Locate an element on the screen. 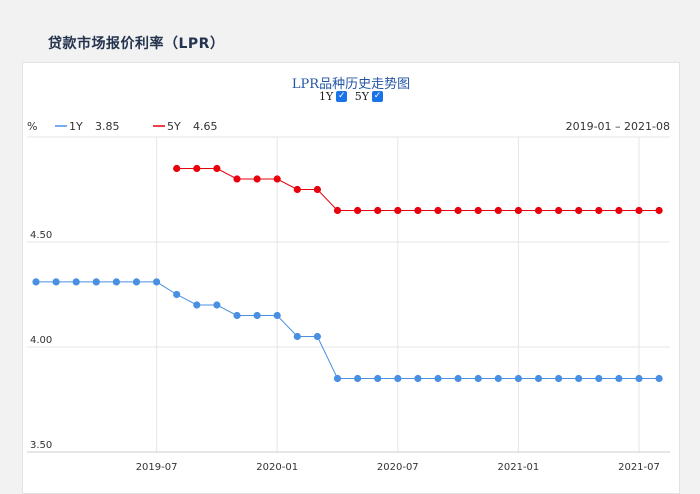 This screenshot has height=494, width=700. y-tick-label: 4.00 is located at coordinates (41, 340).